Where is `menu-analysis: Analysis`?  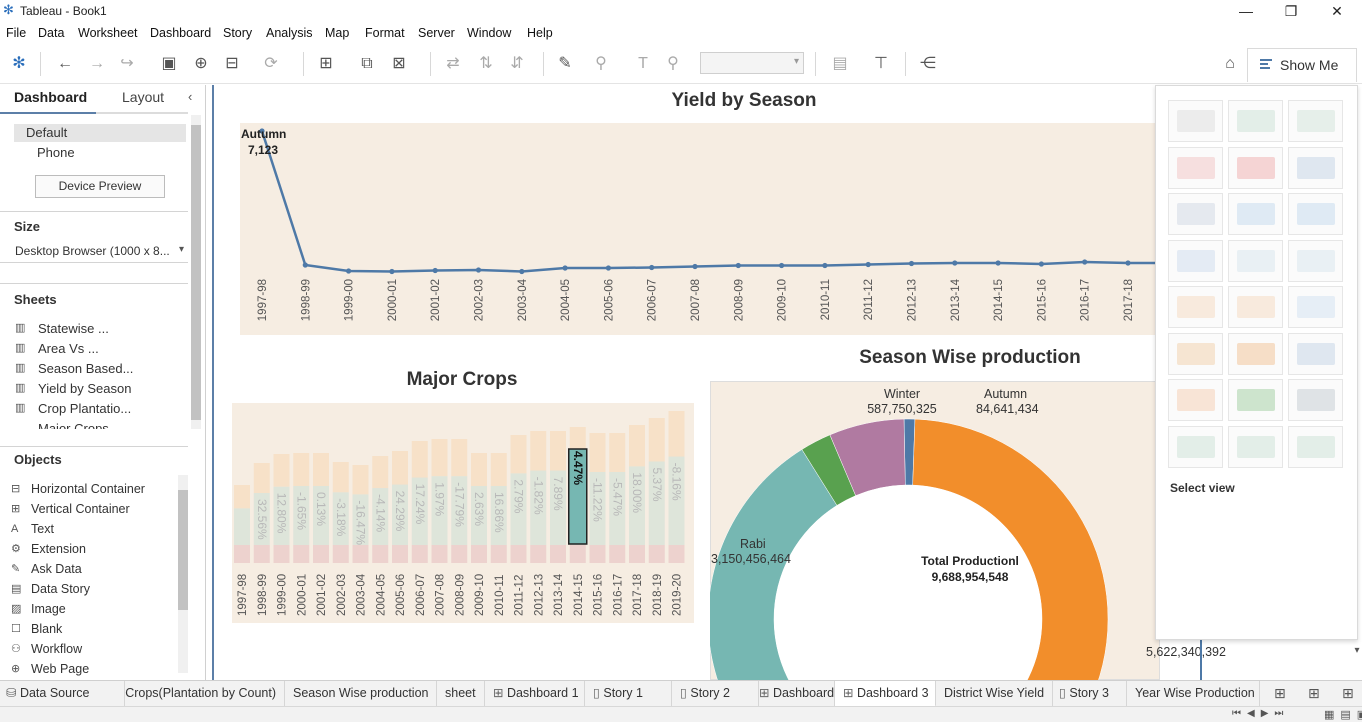
menu-analysis: Analysis is located at coordinates (289, 33).